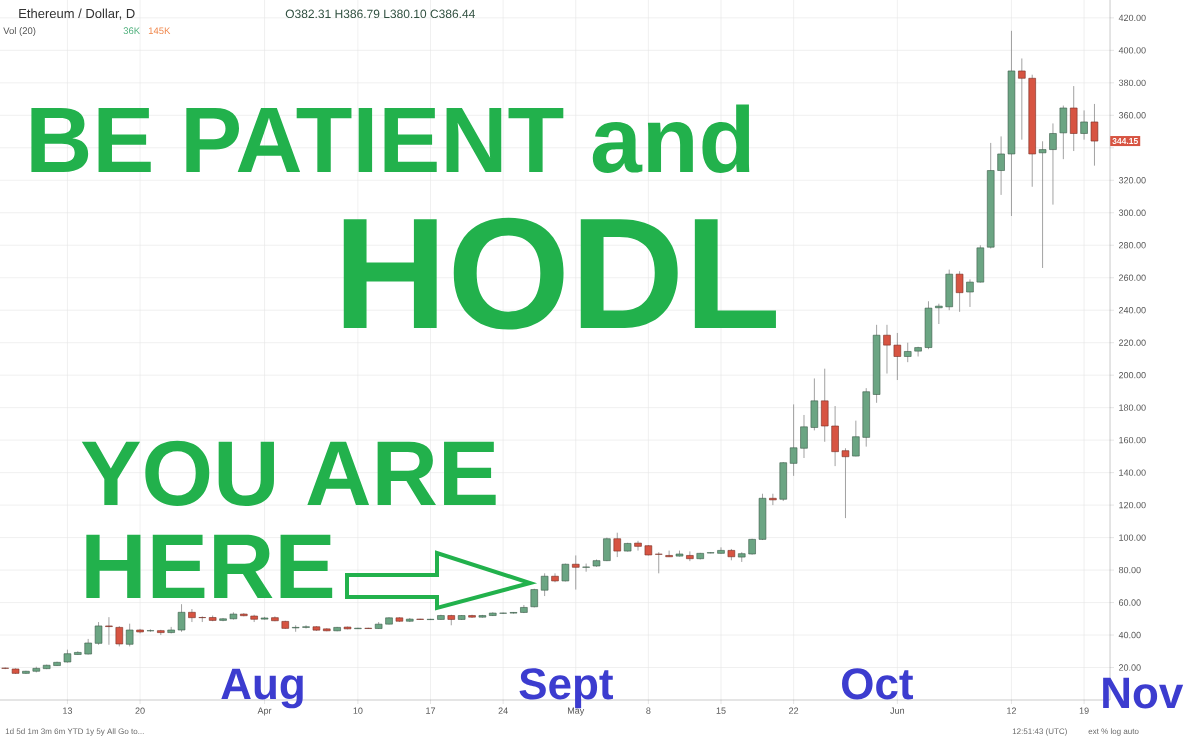 The height and width of the screenshot is (738, 1200). I want to click on text: Ethereum / Dollar, D, so click(77, 14).